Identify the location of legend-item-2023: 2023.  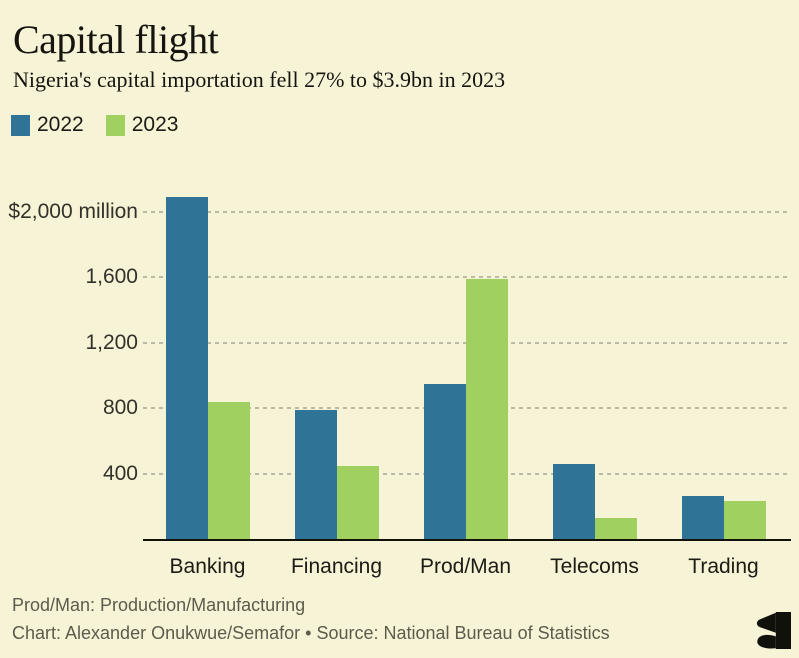
(142, 125).